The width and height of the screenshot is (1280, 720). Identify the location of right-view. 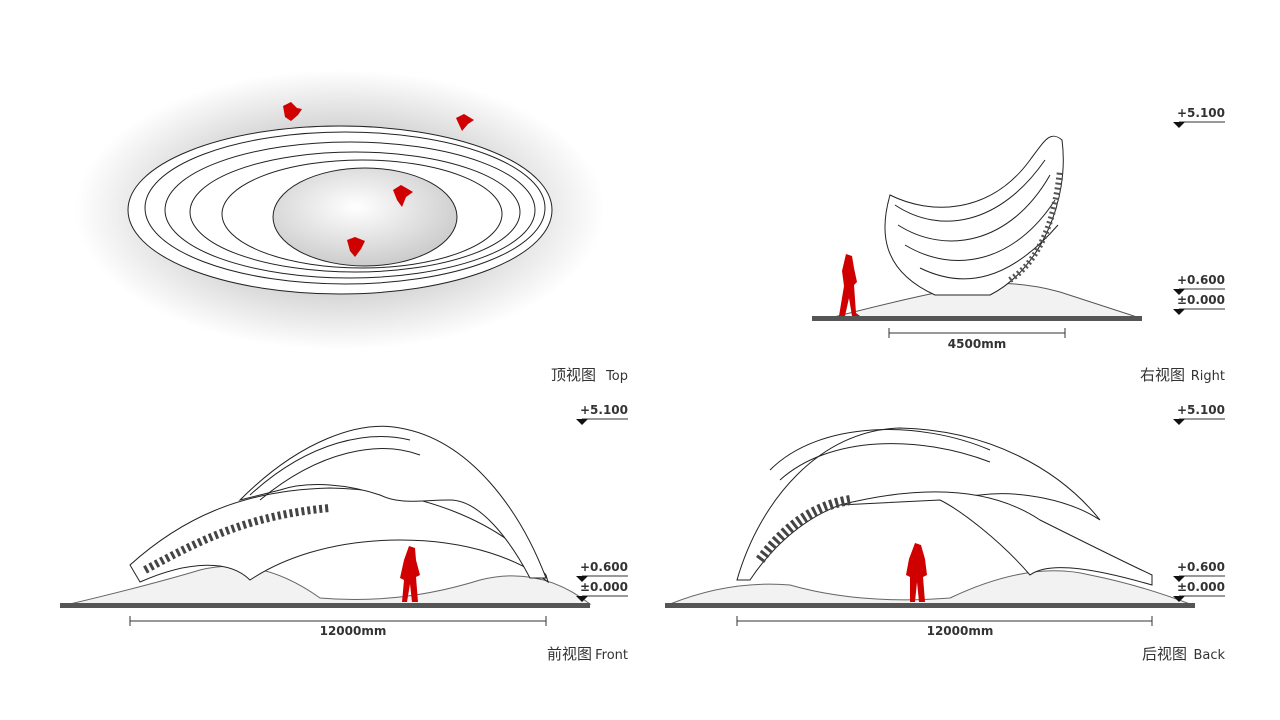
(977, 236).